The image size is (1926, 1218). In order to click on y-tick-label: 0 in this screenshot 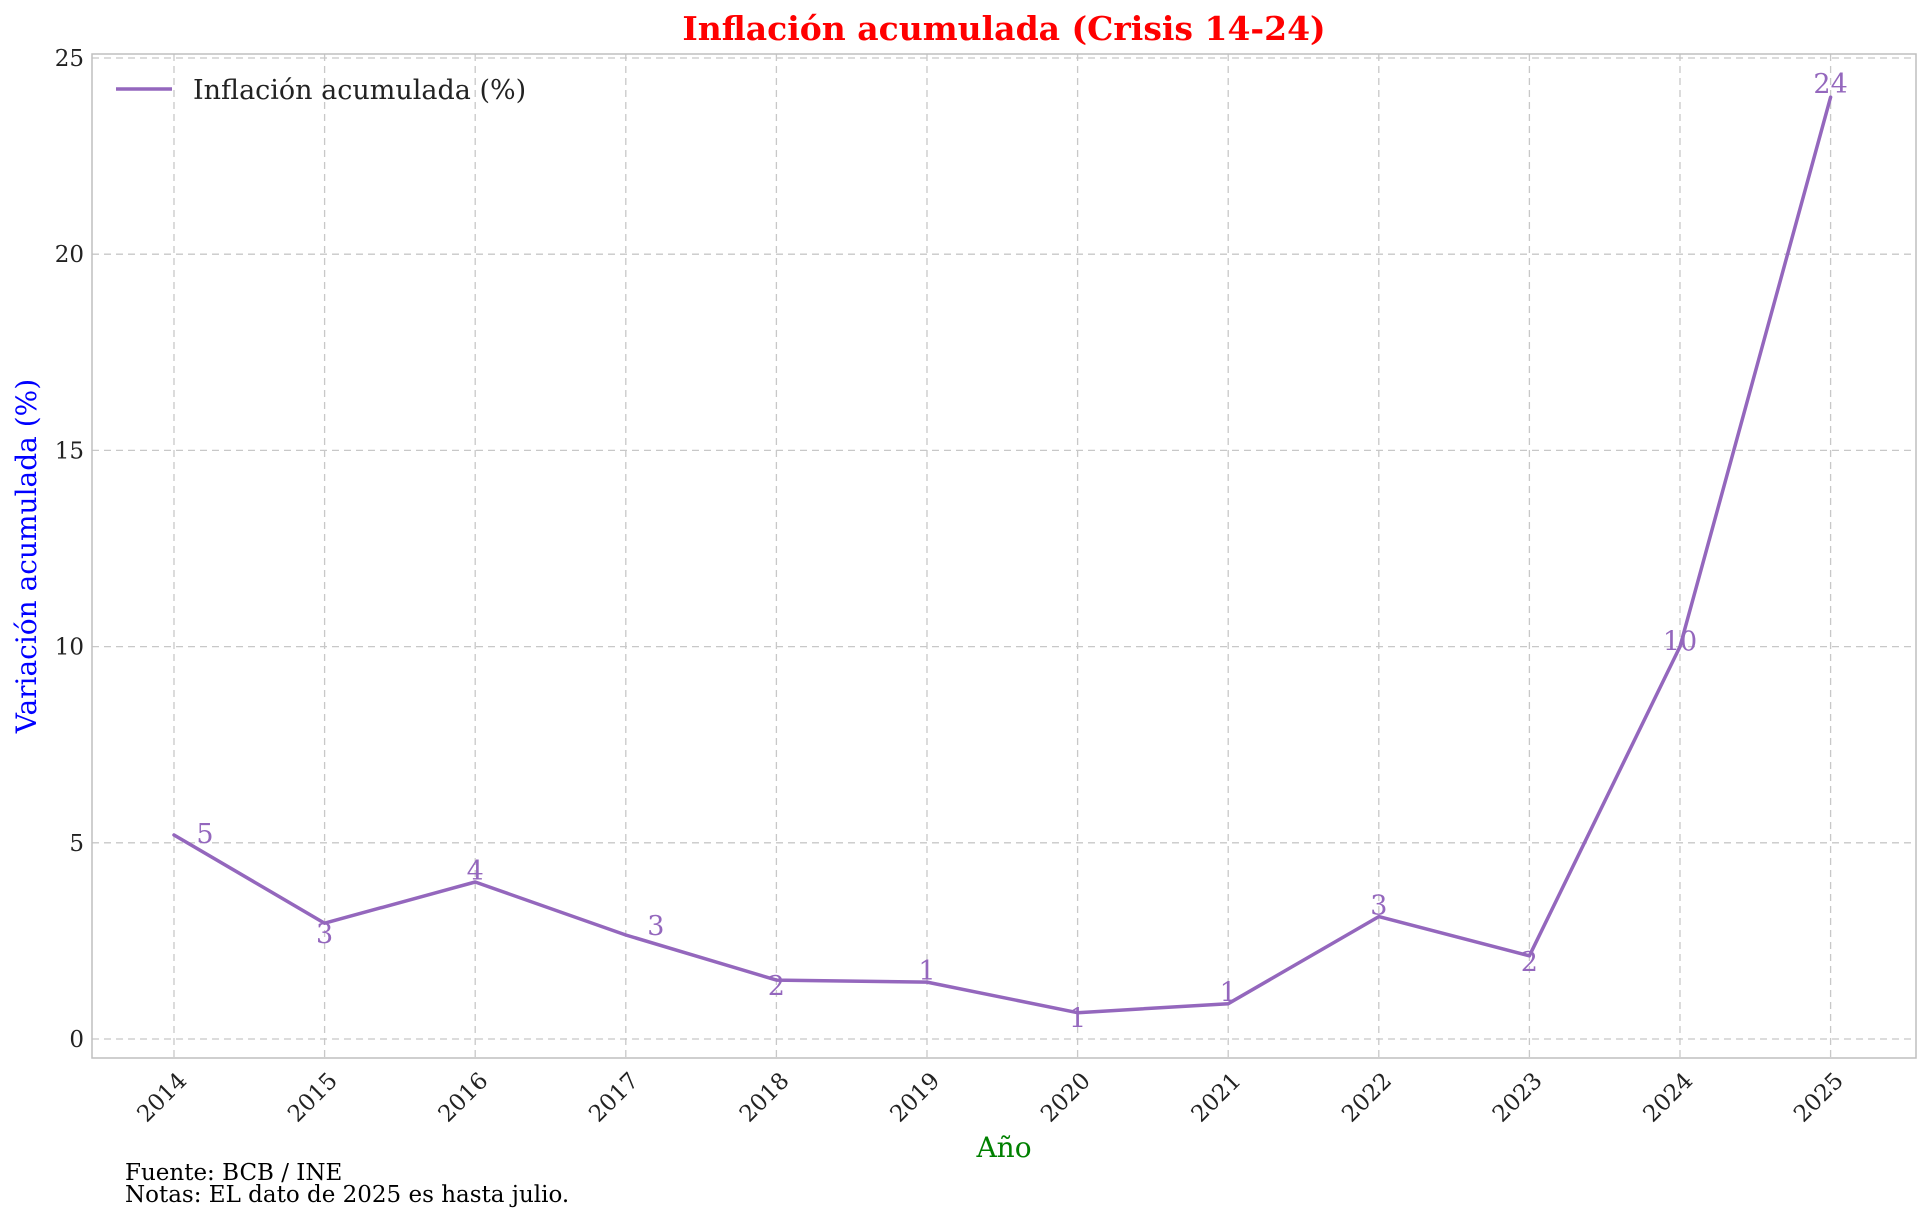, I will do `click(76, 1040)`.